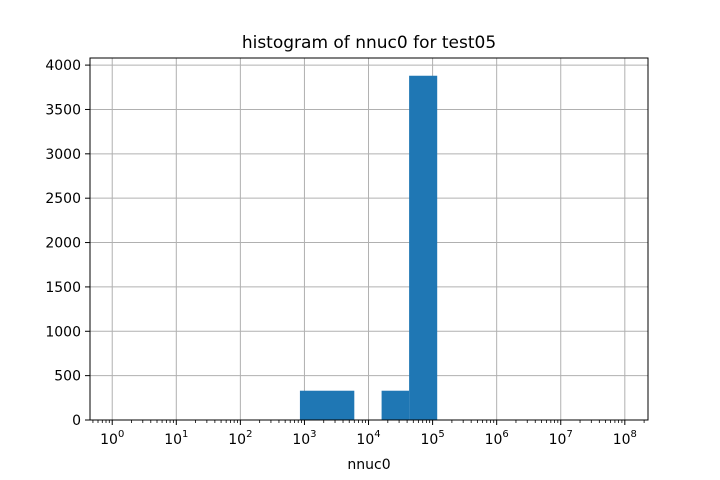  Describe the element at coordinates (67, 377) in the screenshot. I see `y-tick-label: 500` at that location.